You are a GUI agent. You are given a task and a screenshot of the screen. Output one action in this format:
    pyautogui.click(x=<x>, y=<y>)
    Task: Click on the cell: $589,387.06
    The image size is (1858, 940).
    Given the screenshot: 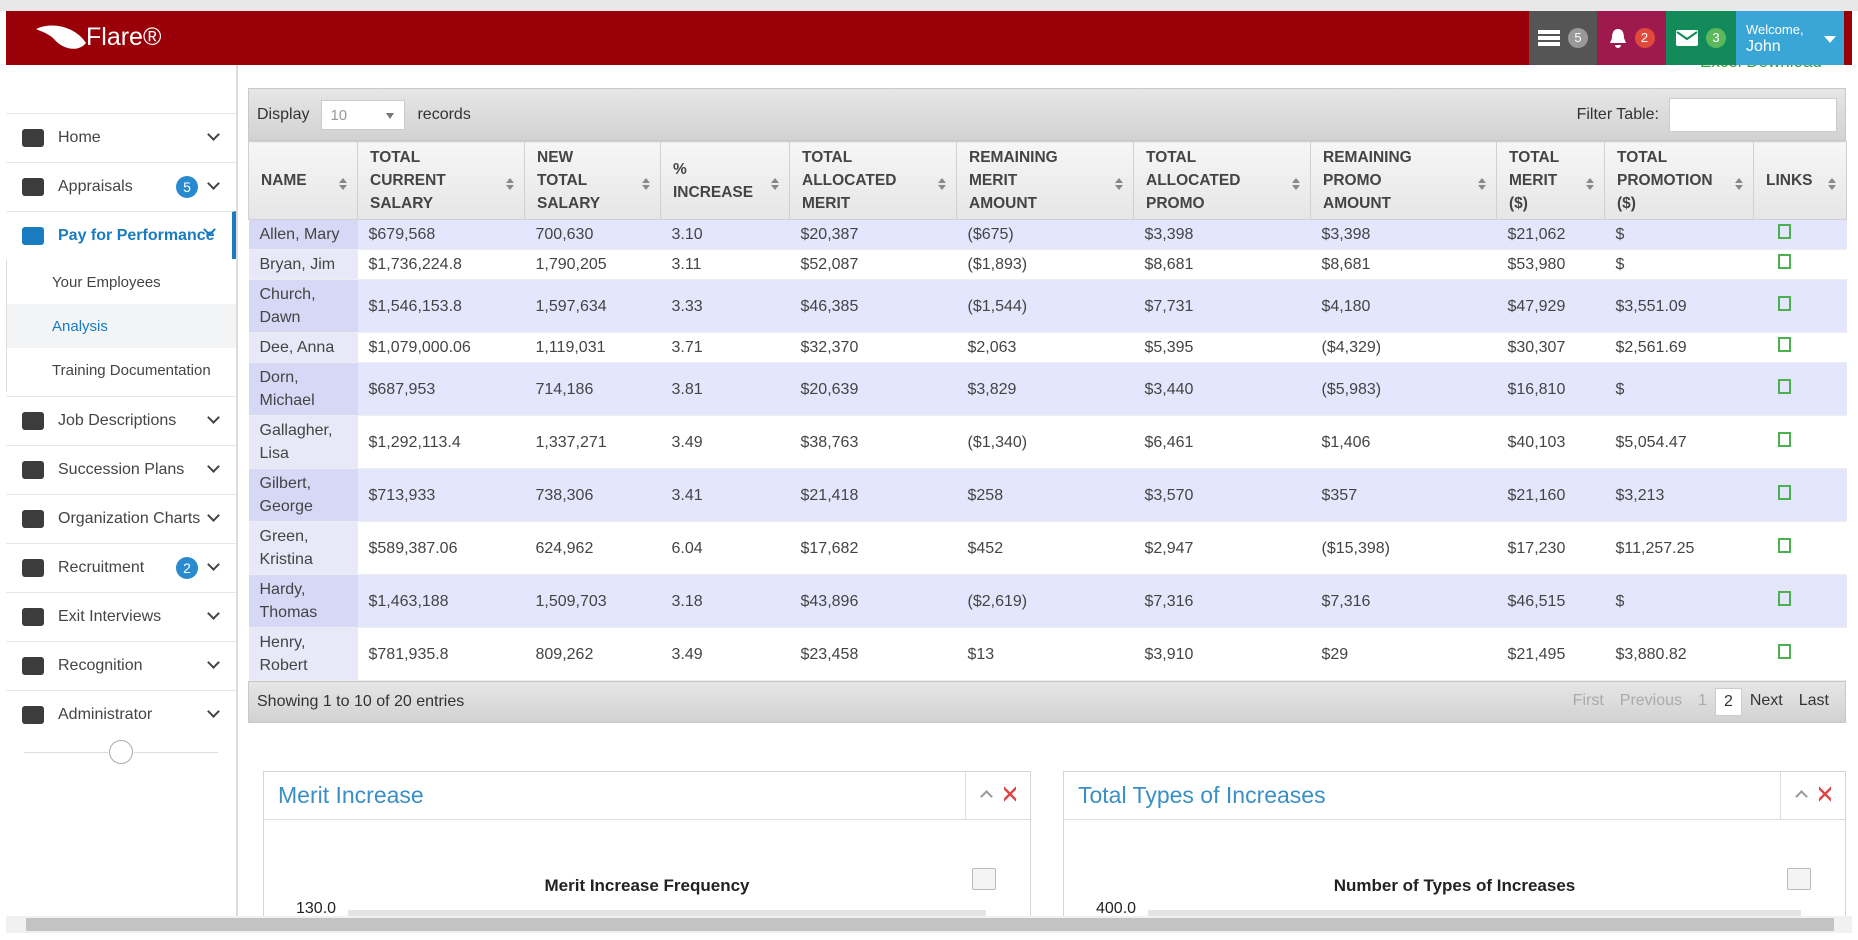 What is the action you would take?
    pyautogui.click(x=441, y=548)
    